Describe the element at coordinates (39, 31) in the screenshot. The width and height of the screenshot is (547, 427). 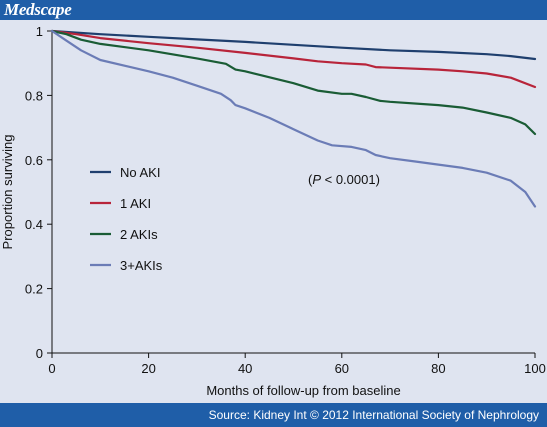
I see `y-tick-label: 1` at that location.